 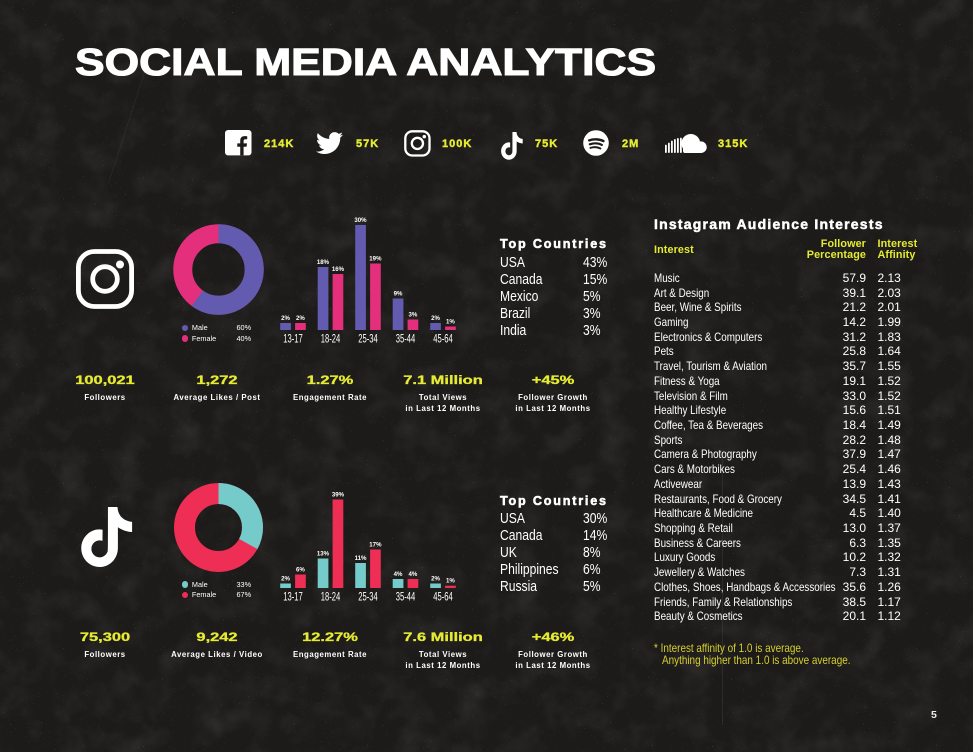 What do you see at coordinates (375, 259) in the screenshot?
I see `svg-text: 19%` at bounding box center [375, 259].